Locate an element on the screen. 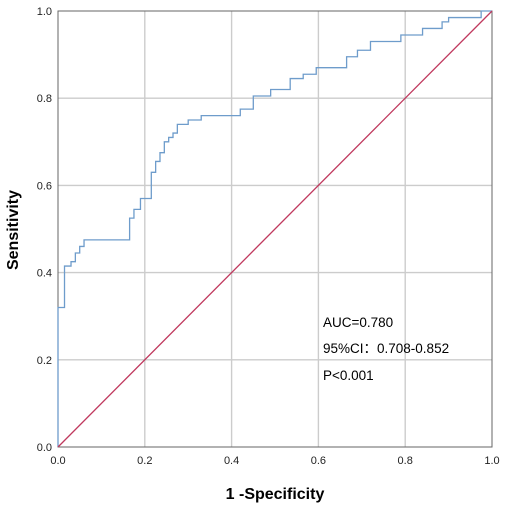  x-tick-label: 1.0 is located at coordinates (491, 461).